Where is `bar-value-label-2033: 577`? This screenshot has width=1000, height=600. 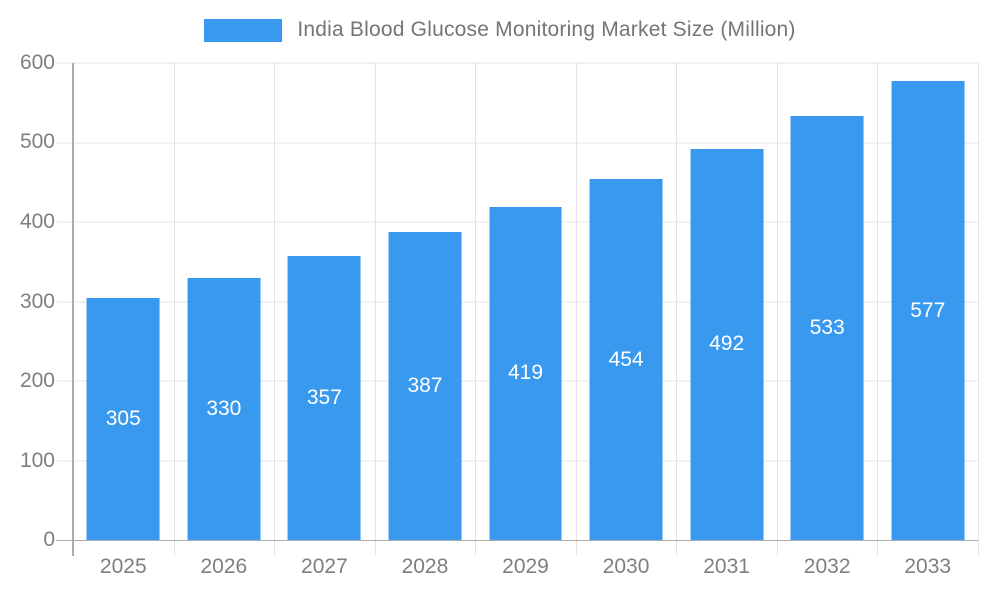 bar-value-label-2033: 577 is located at coordinates (928, 310).